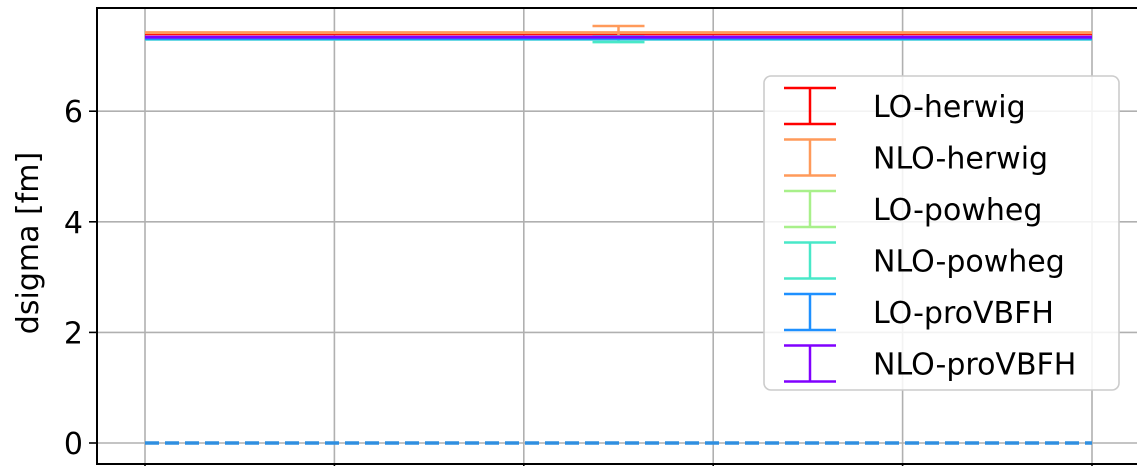  Describe the element at coordinates (73, 444) in the screenshot. I see `y-tick-label: 0` at that location.